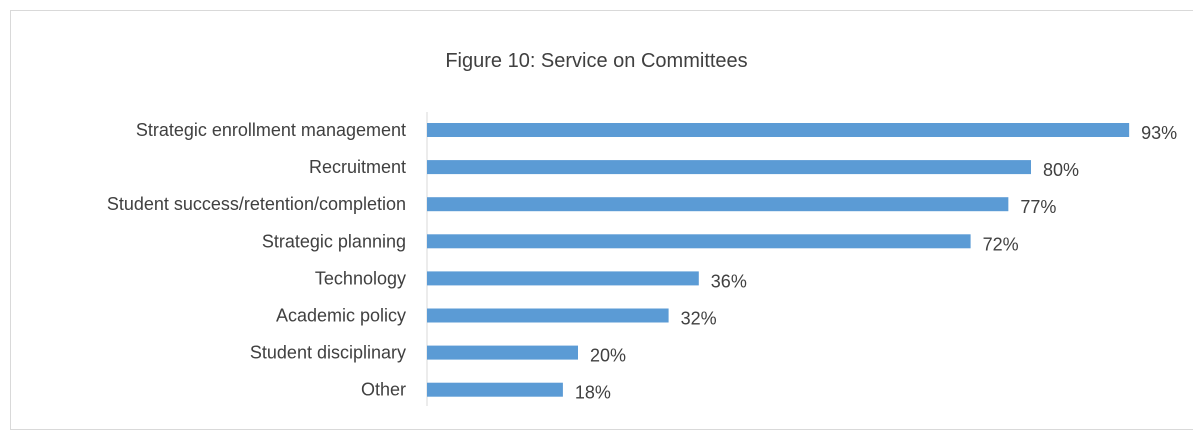 This screenshot has height=430, width=1193. I want to click on data-label: 32%, so click(699, 319).